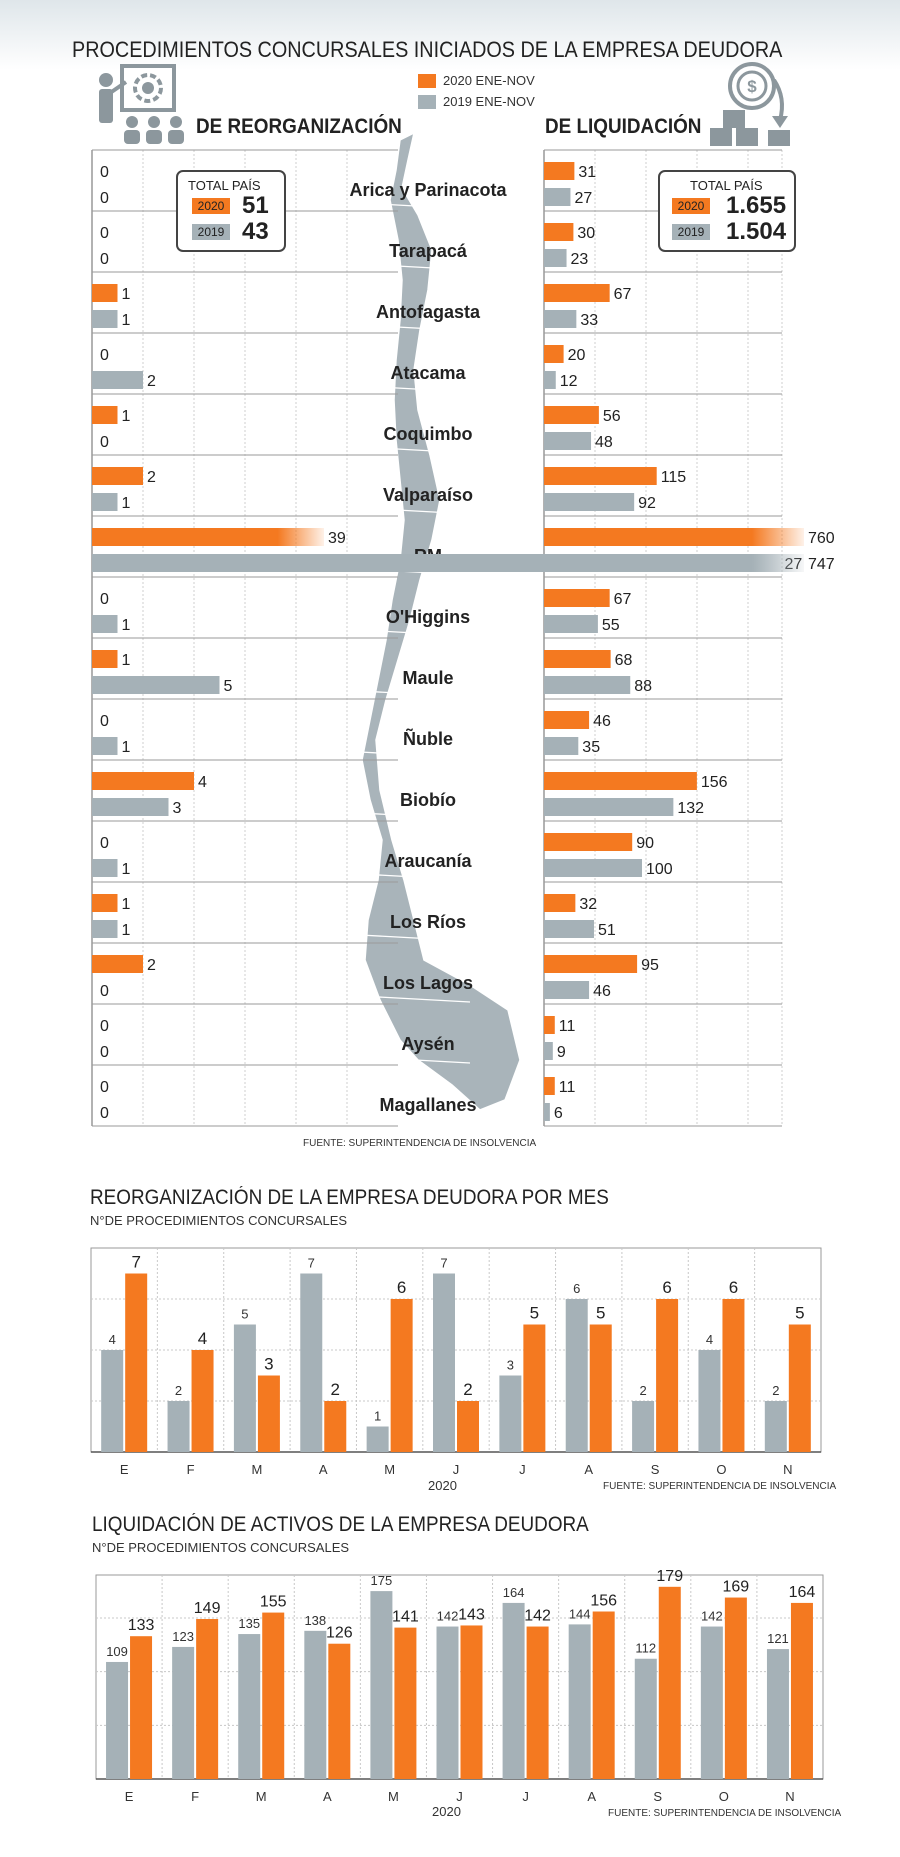 The width and height of the screenshot is (900, 1857). What do you see at coordinates (604, 442) in the screenshot?
I see `liq-value-gray-2019: 48` at bounding box center [604, 442].